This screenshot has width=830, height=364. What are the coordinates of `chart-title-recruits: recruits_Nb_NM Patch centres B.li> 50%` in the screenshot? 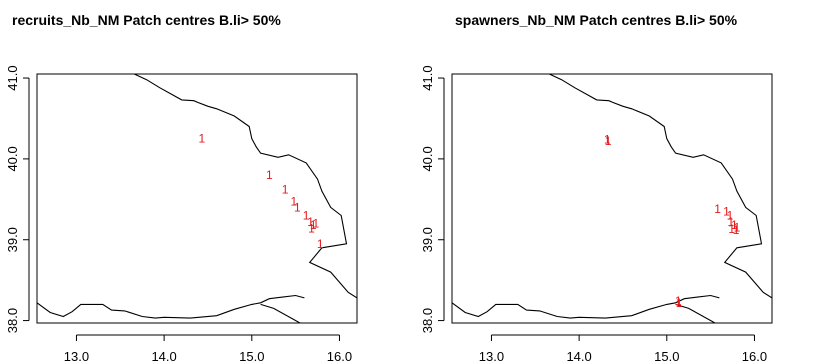 It's located at (146, 20).